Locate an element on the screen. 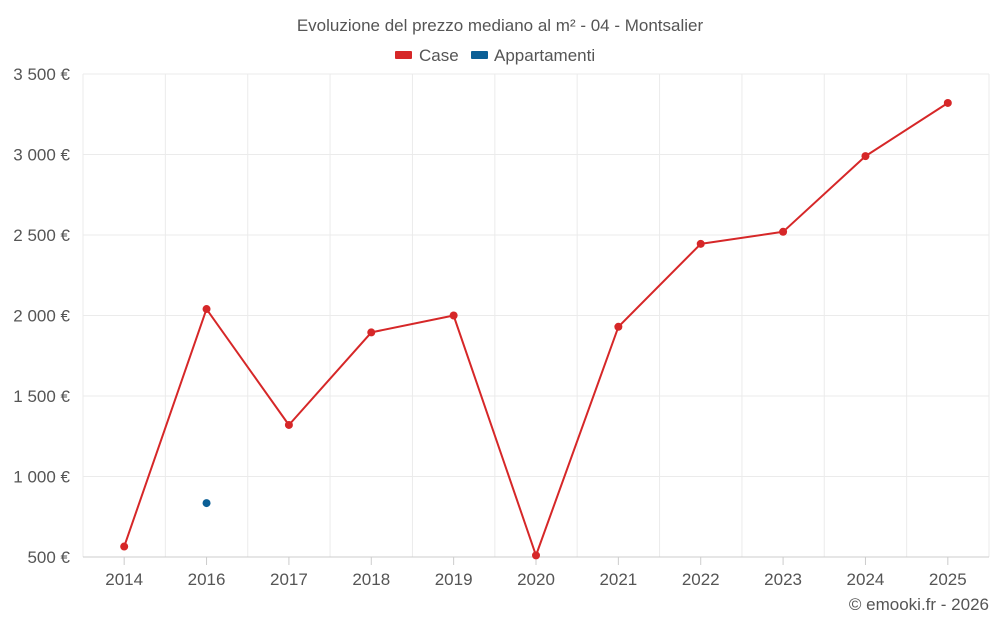 This screenshot has width=1000, height=630. y-tick-label: 2 000 € is located at coordinates (41, 316).